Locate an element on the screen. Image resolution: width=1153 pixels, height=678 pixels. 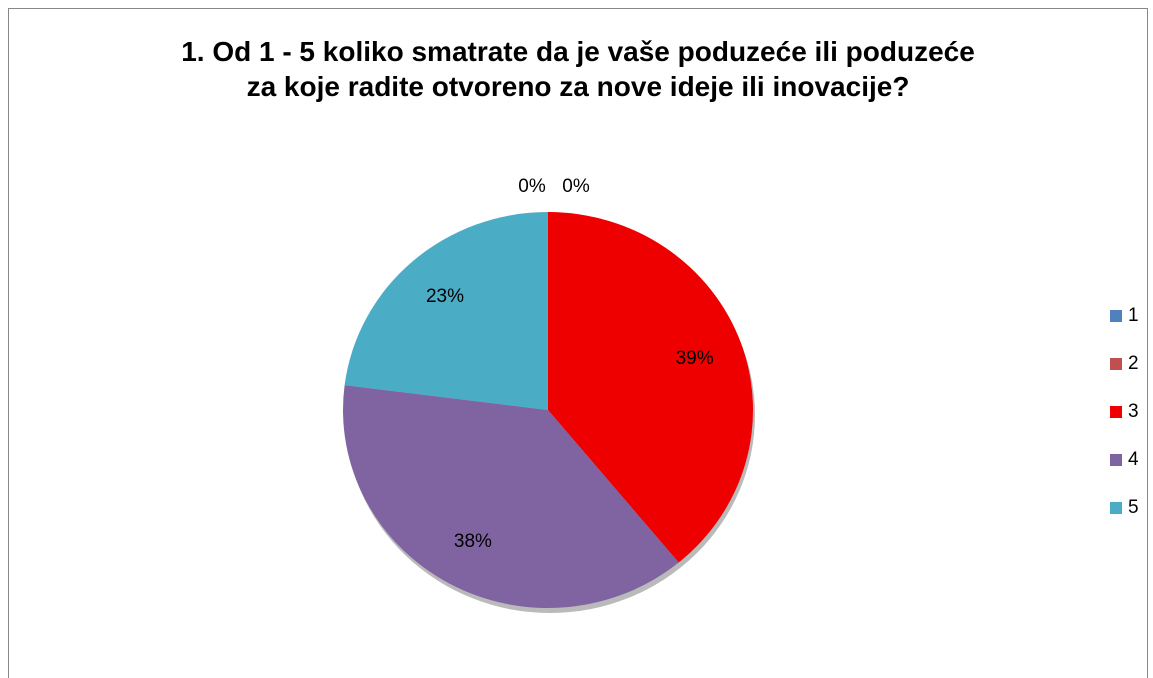
legend-label: 3 is located at coordinates (1133, 411).